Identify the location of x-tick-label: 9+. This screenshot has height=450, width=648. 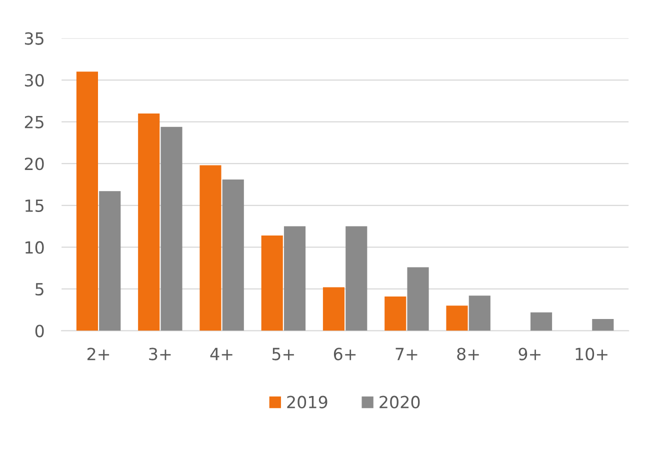
(529, 354).